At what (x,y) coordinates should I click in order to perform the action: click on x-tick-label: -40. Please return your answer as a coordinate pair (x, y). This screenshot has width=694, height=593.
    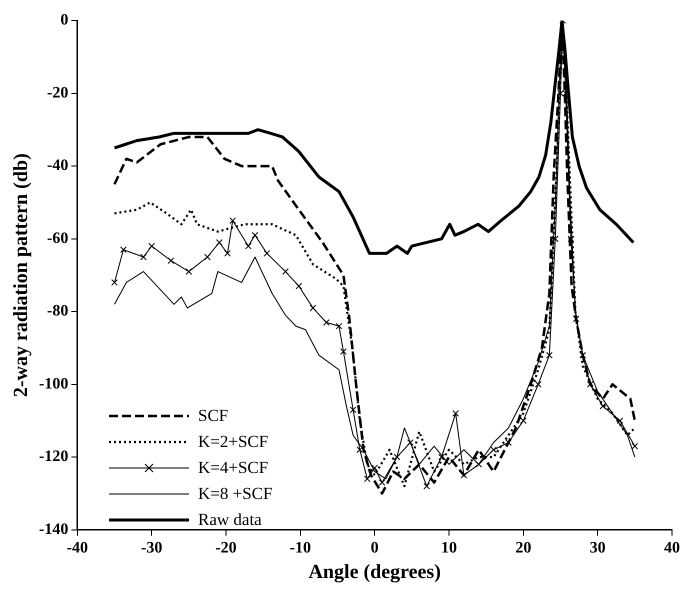
    Looking at the image, I should click on (77, 548).